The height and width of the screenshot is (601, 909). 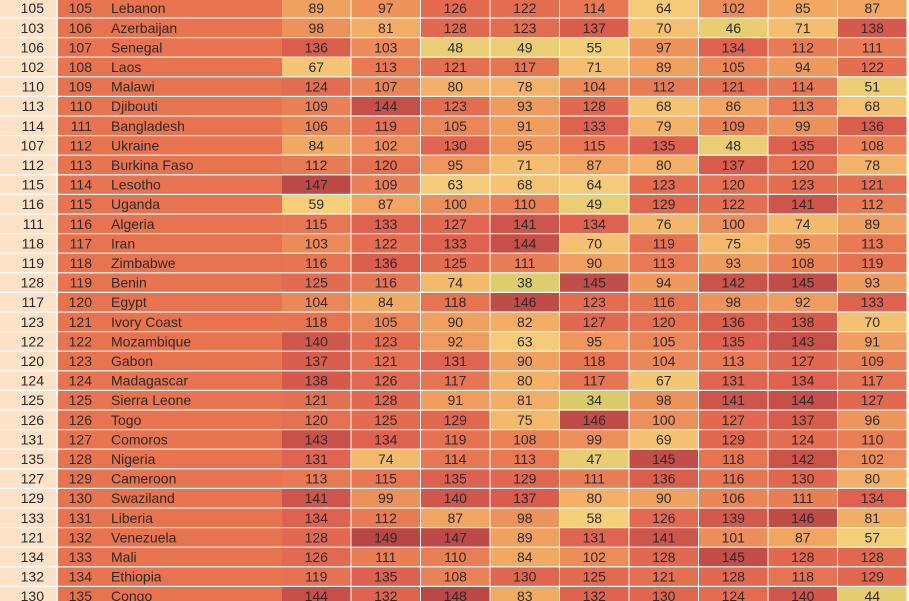 I want to click on heat-cell-value: 142, so click(x=734, y=283).